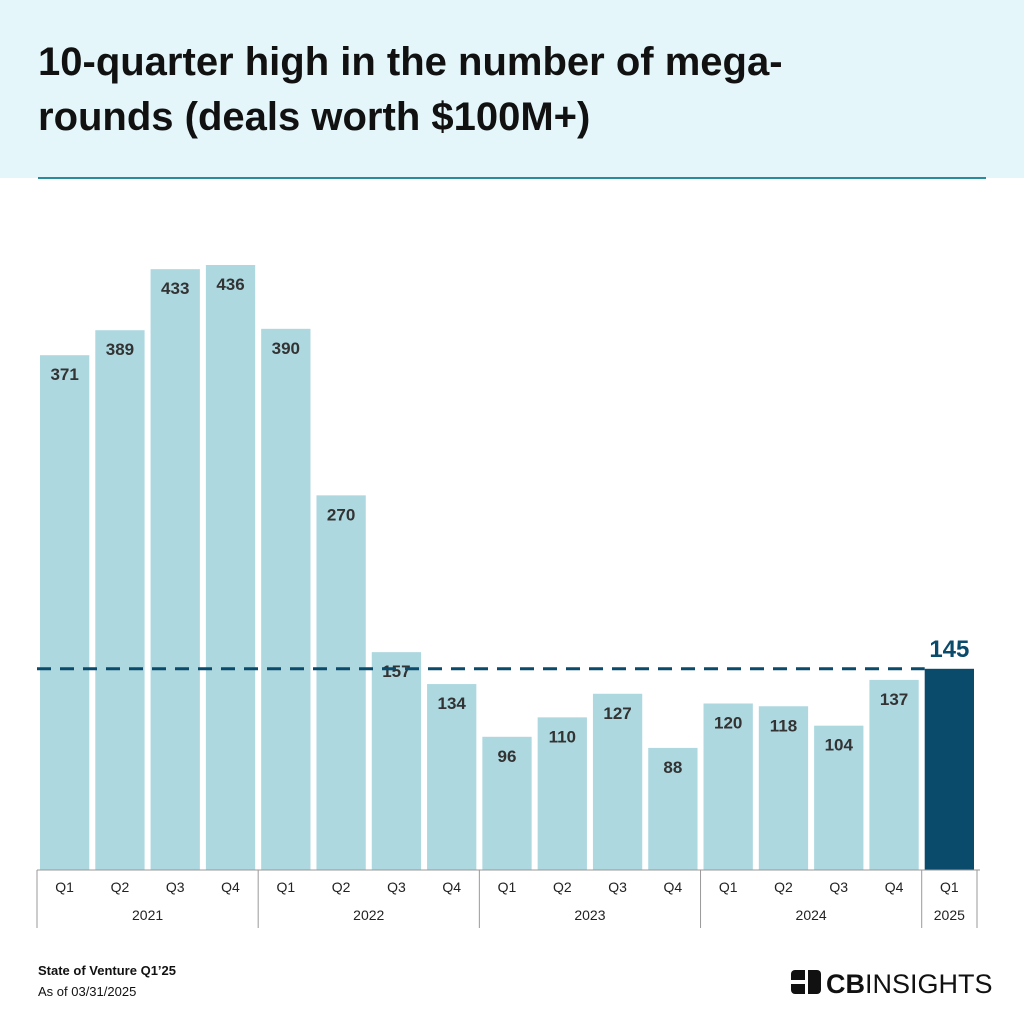 The width and height of the screenshot is (1024, 1024). What do you see at coordinates (286, 348) in the screenshot?
I see `value-label: 390` at bounding box center [286, 348].